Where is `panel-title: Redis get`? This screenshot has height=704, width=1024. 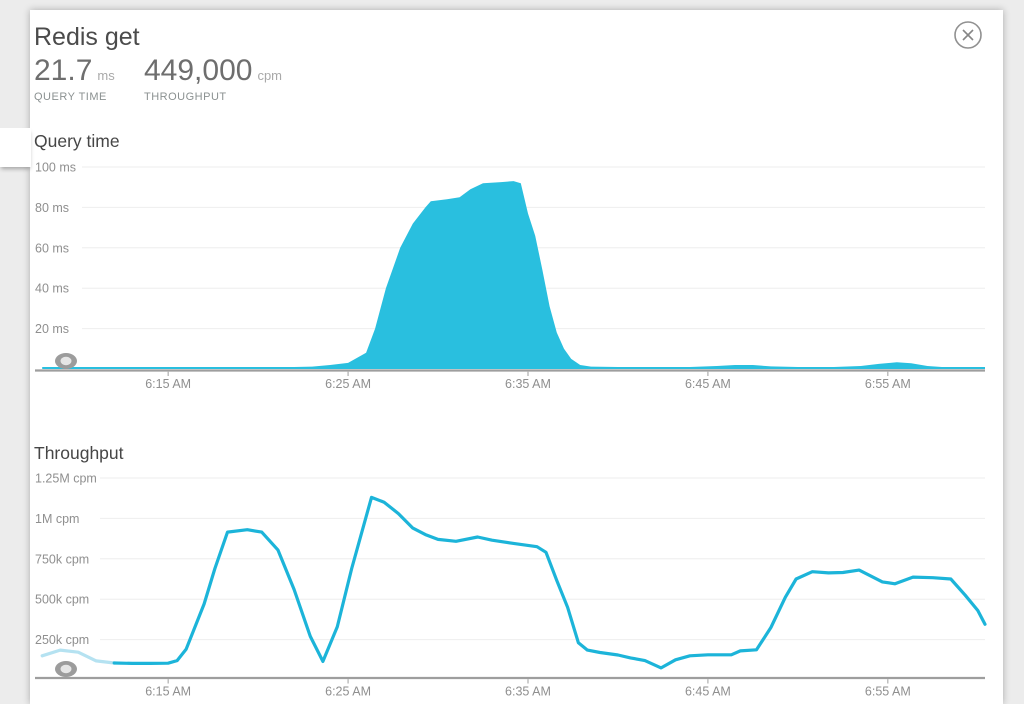 panel-title: Redis get is located at coordinates (87, 37).